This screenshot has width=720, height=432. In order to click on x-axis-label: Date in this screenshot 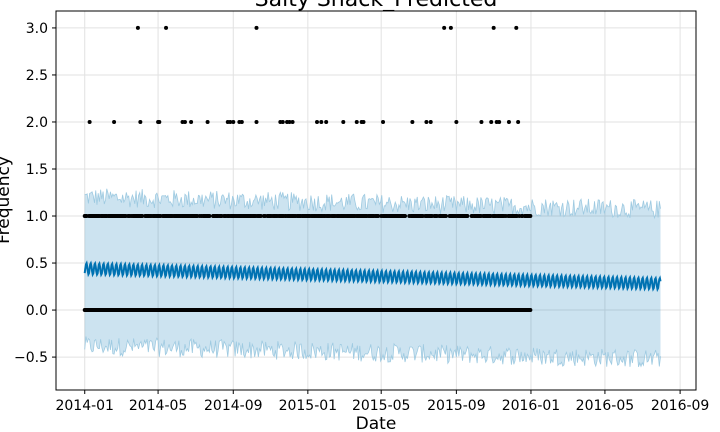, I will do `click(376, 423)`.